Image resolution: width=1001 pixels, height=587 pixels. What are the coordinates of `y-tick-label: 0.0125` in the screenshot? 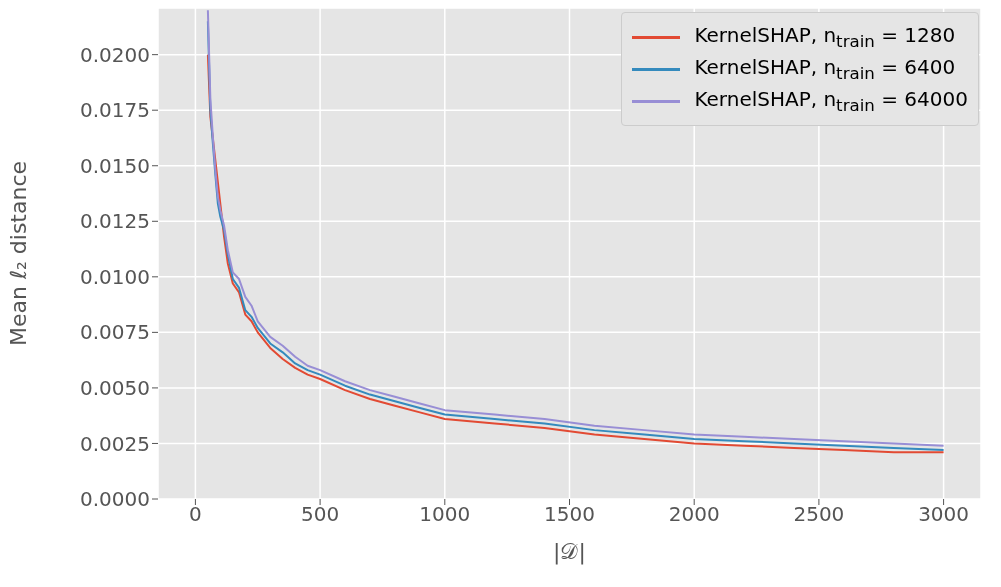 It's located at (115, 221).